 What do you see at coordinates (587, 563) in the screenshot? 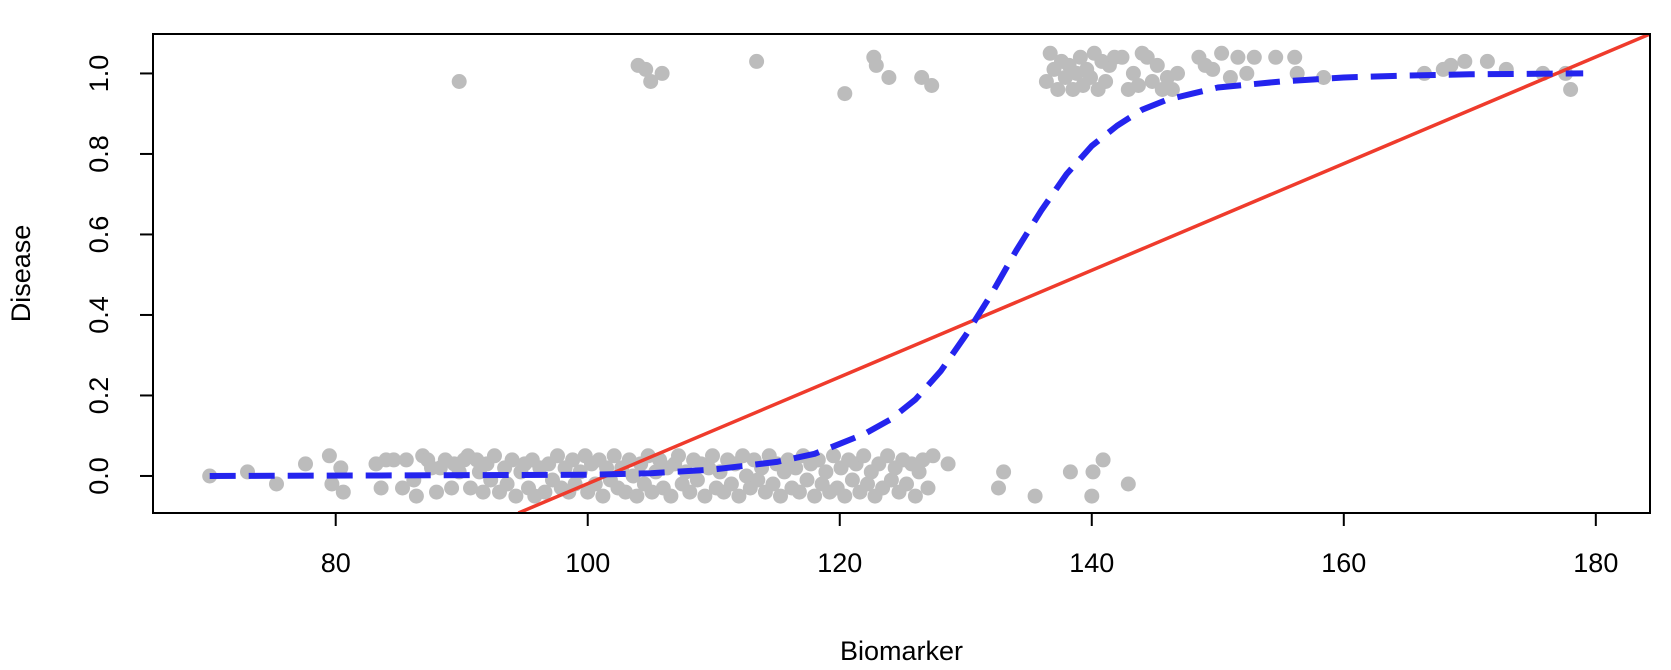
I see `x-tick-label: 100` at bounding box center [587, 563].